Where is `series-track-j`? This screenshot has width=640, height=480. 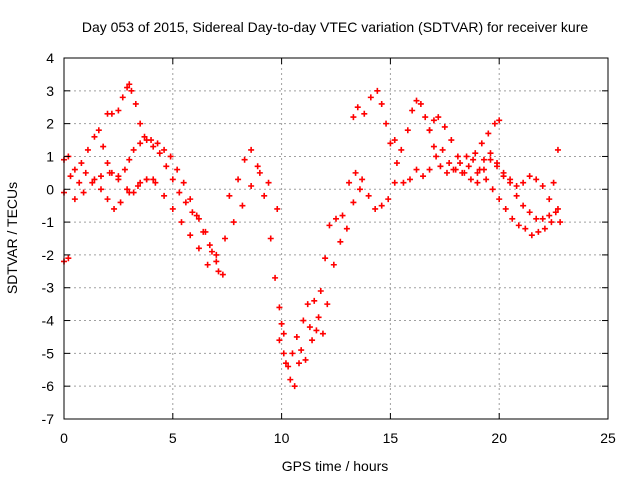 series-track-j is located at coordinates (519, 191).